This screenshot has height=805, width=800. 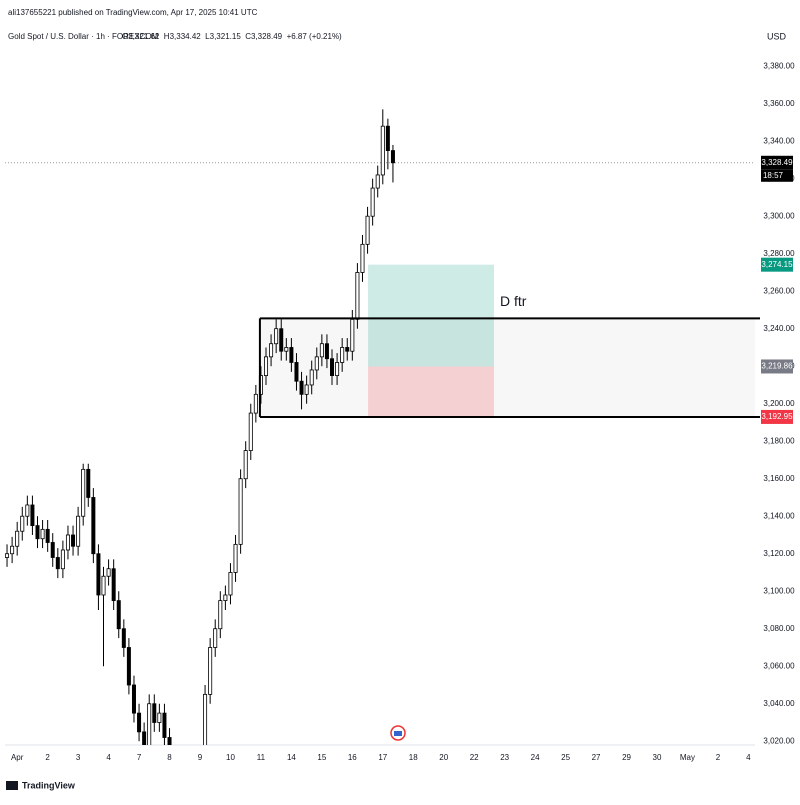 I want to click on x-tick-label: 14, so click(x=291, y=757).